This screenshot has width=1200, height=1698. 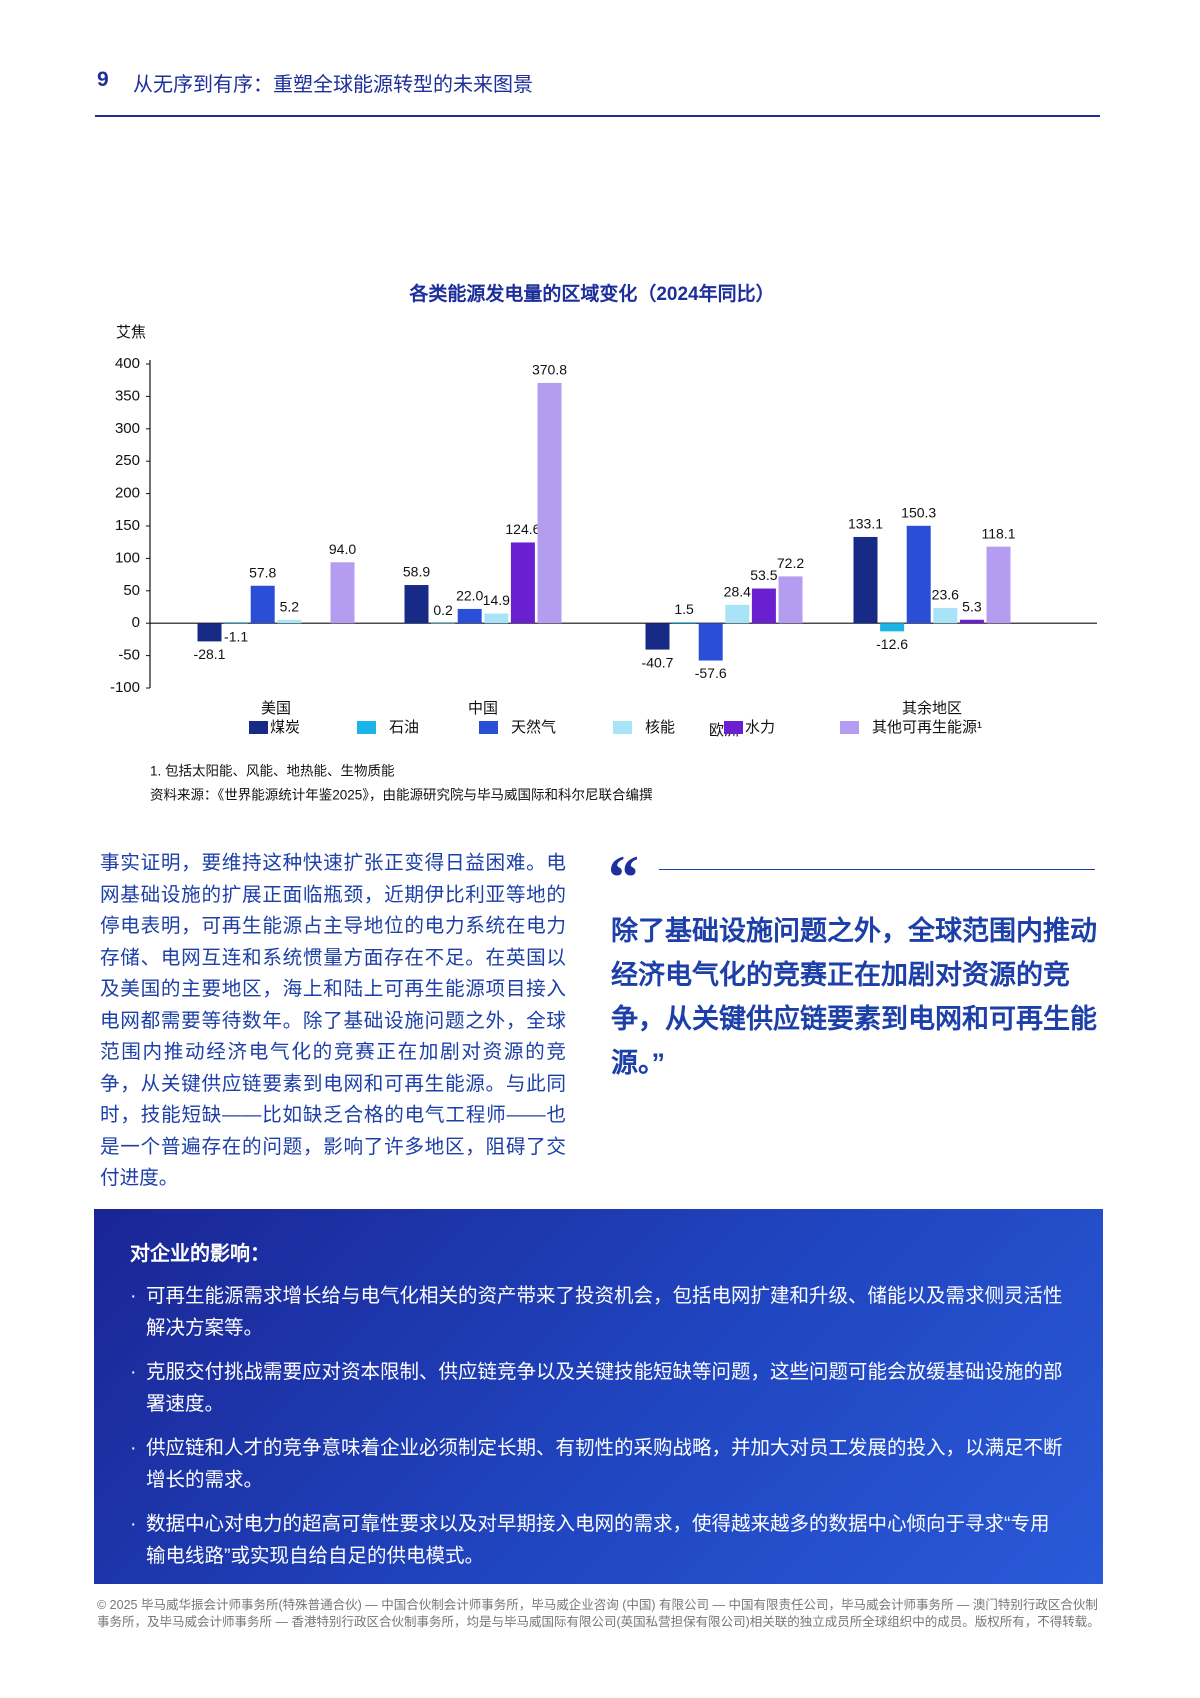 What do you see at coordinates (127, 493) in the screenshot?
I see `y-tick-label: 200` at bounding box center [127, 493].